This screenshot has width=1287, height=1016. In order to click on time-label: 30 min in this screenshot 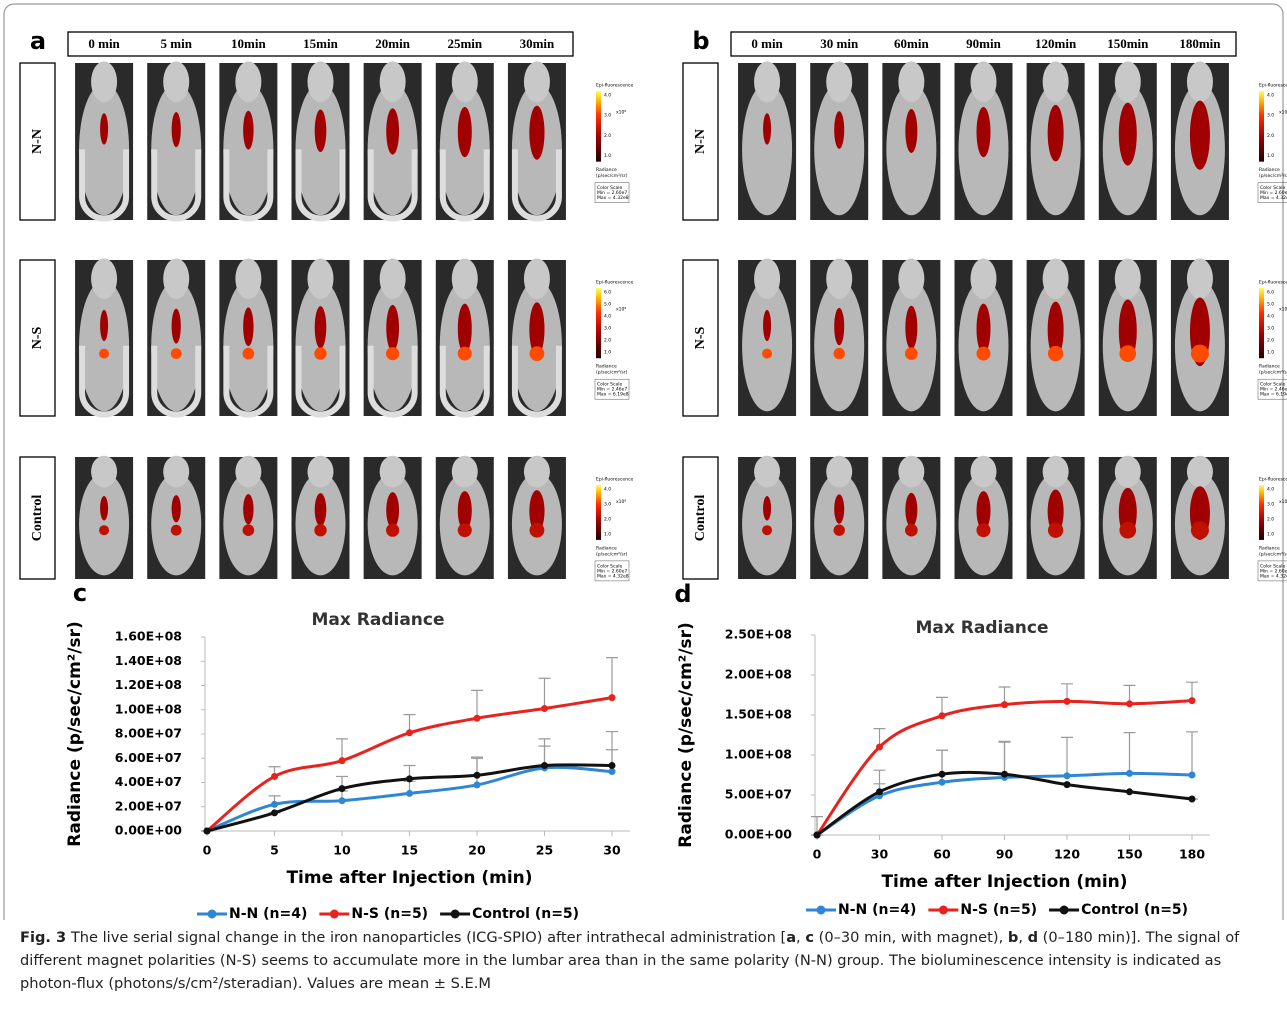, I will do `click(839, 43)`.